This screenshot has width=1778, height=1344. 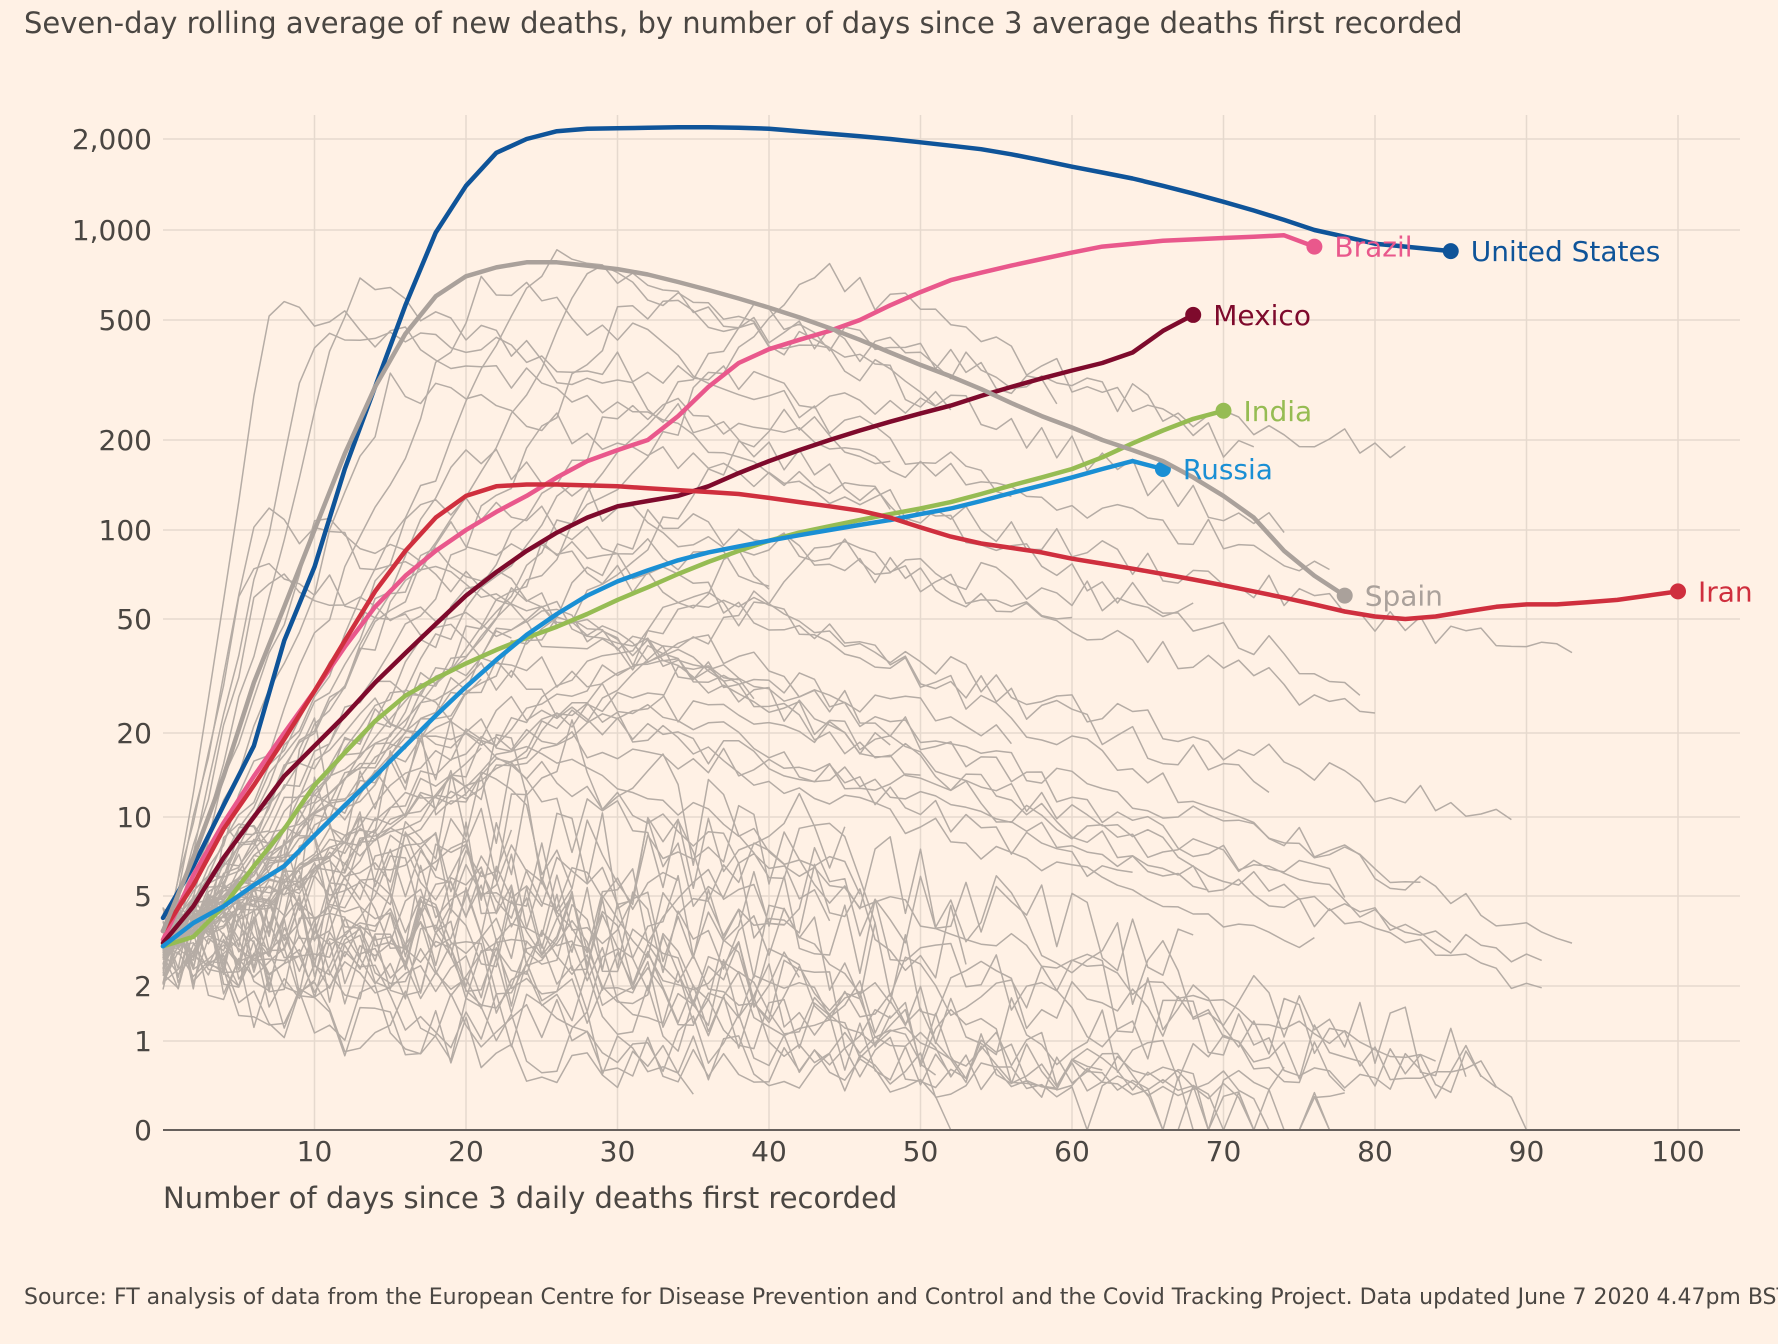 I want to click on series-label-united-states: United States, so click(x=1566, y=251).